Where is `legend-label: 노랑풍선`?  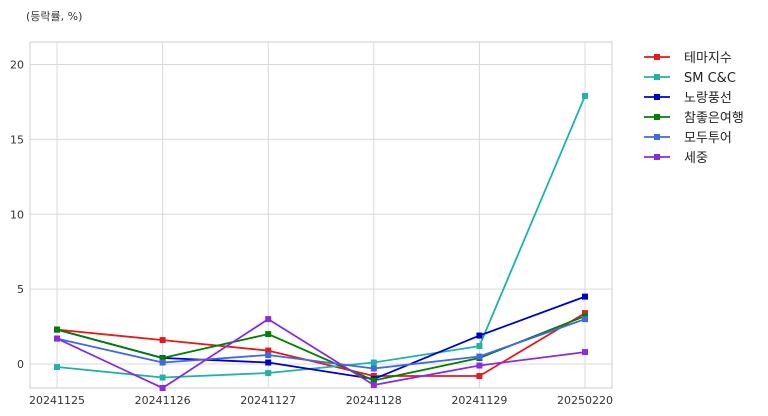 legend-label: 노랑풍선 is located at coordinates (708, 98).